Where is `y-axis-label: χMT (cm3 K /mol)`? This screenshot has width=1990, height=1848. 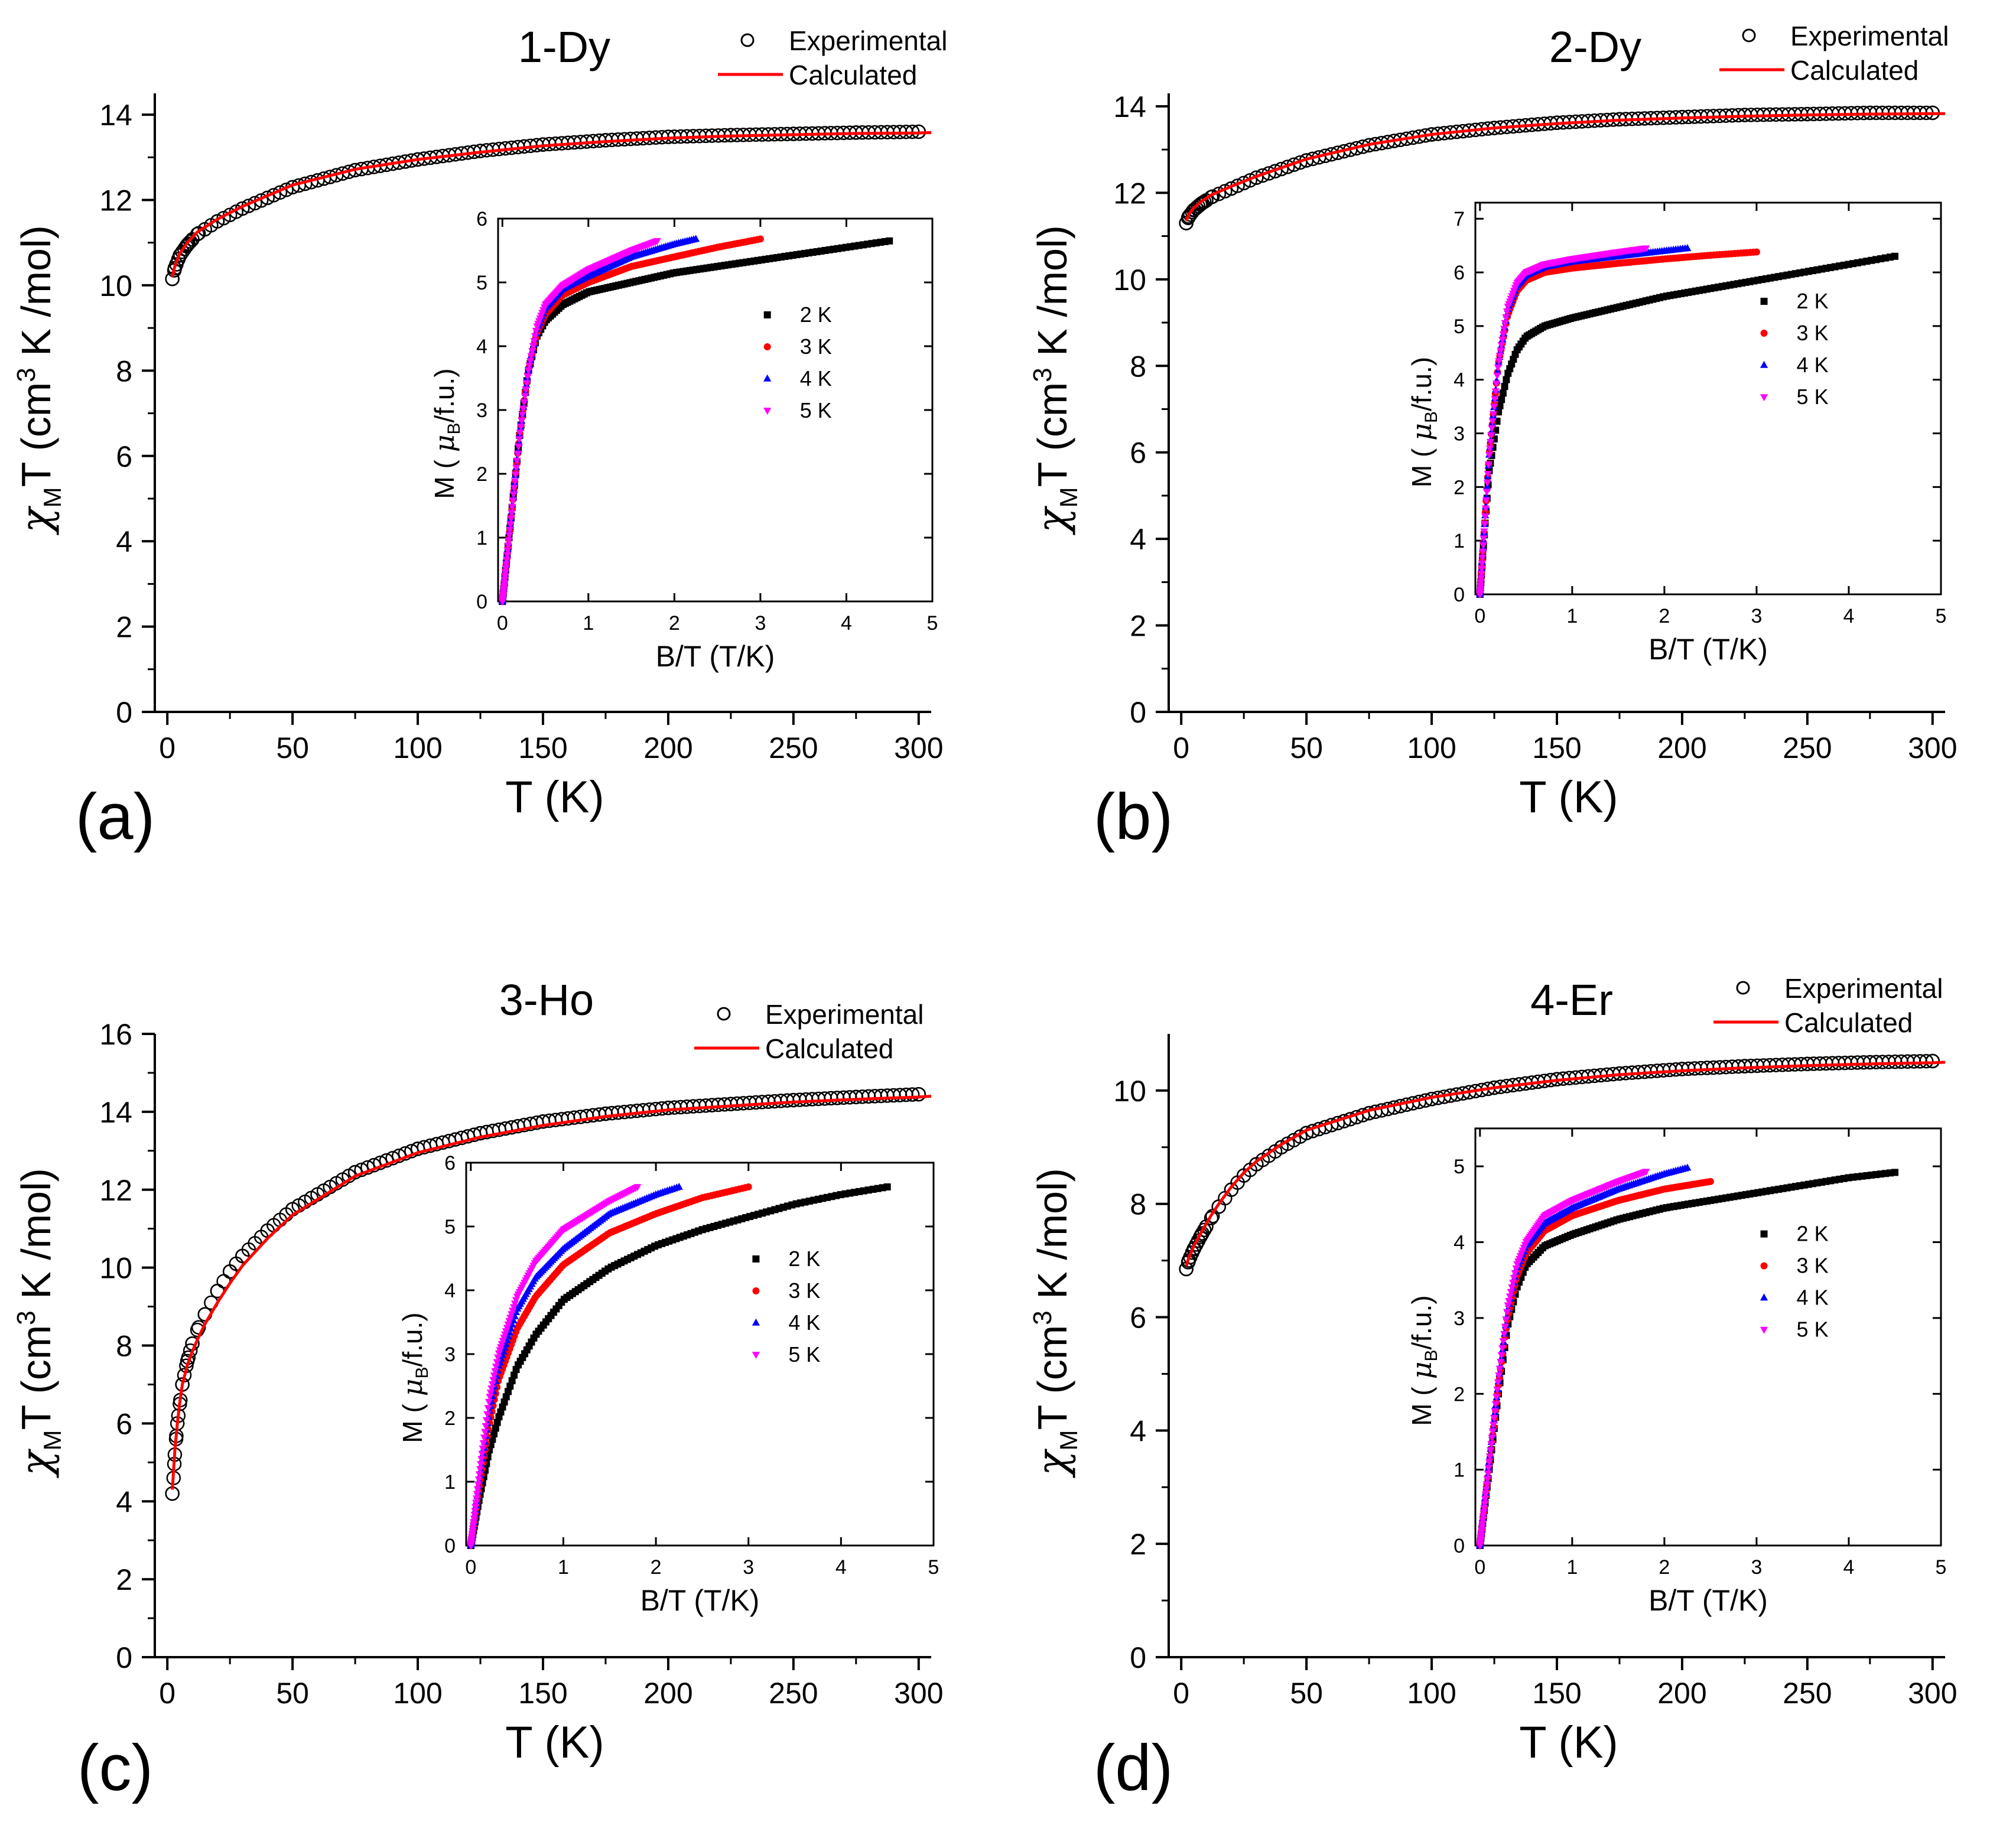 y-axis-label: χMT (cm3 K /mol) is located at coordinates (39, 1323).